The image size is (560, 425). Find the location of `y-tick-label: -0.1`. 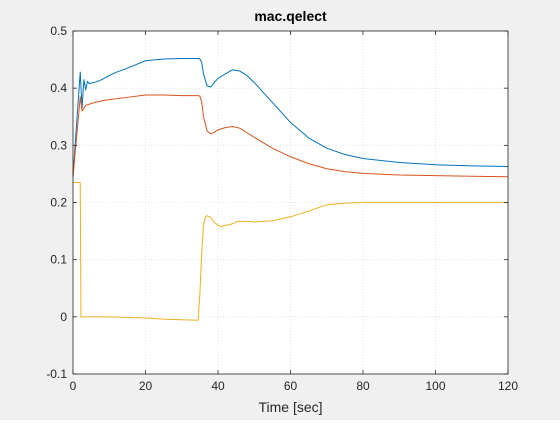

y-tick-label: -0.1 is located at coordinates (56, 374).